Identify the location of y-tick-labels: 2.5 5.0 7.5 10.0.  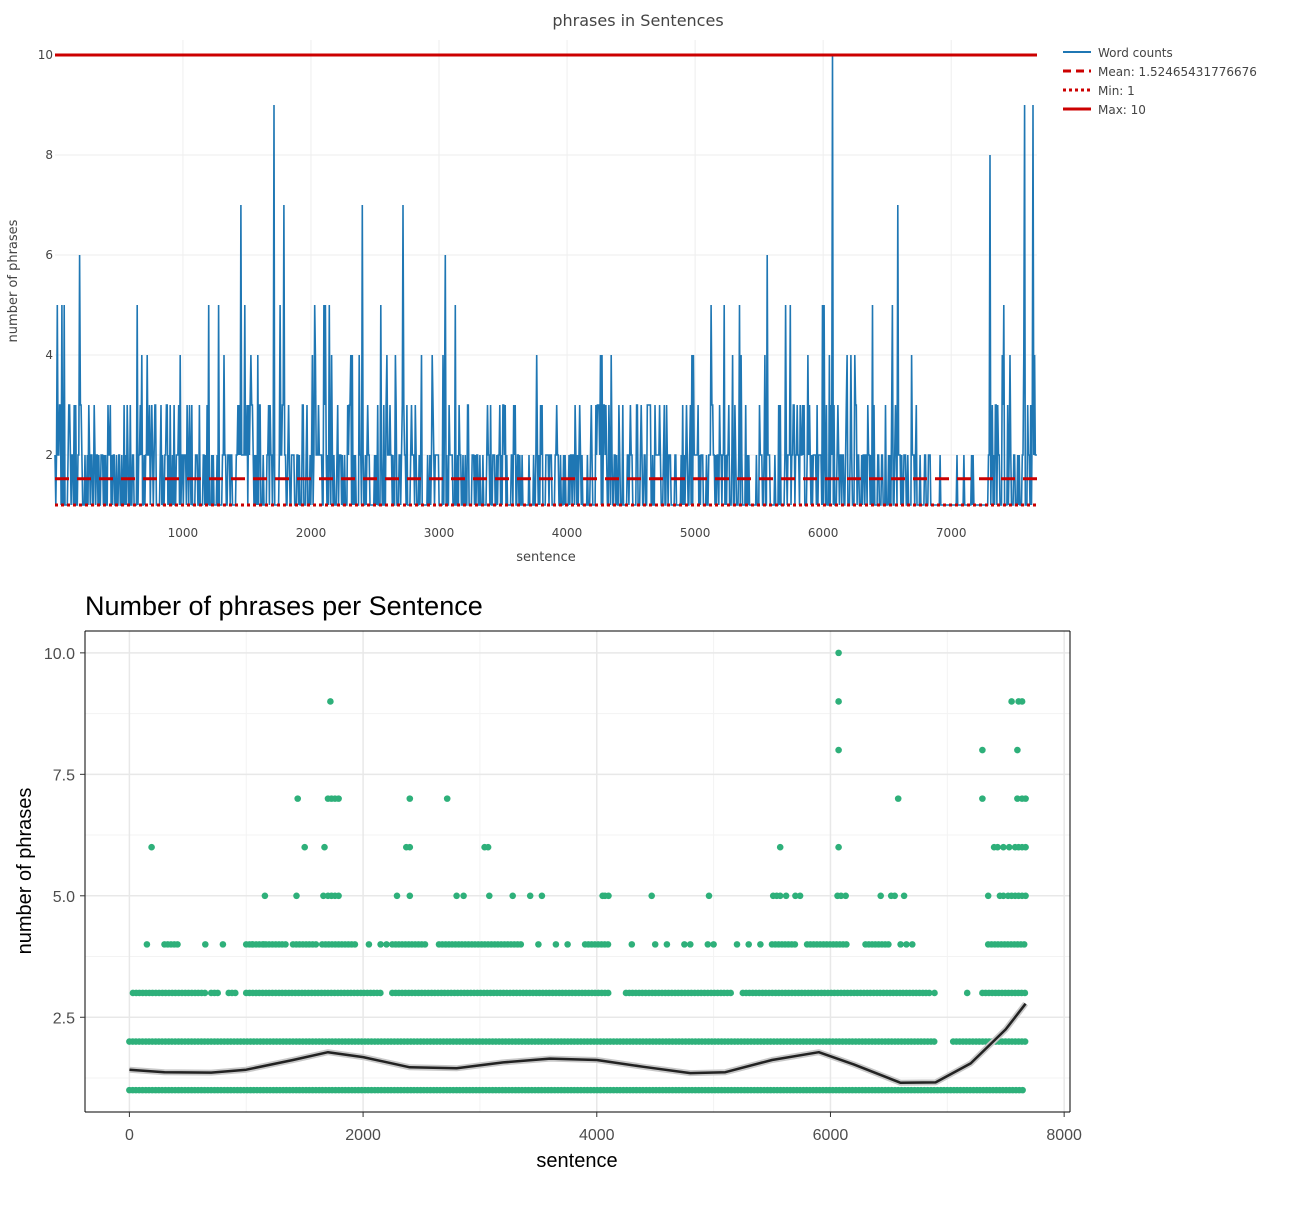
(64, 836).